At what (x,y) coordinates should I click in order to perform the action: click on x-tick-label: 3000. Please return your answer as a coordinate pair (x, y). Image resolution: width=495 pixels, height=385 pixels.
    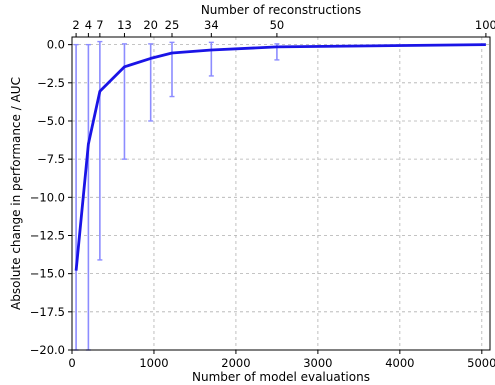
    Looking at the image, I should click on (317, 363).